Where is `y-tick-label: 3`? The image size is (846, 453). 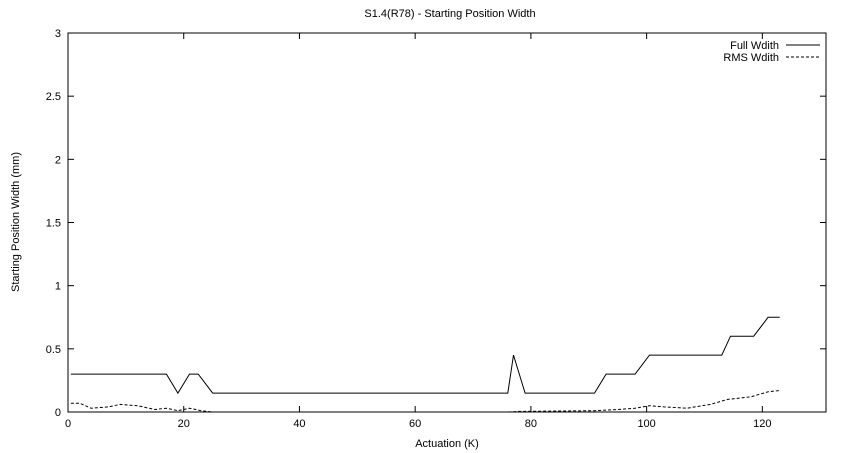 y-tick-label: 3 is located at coordinates (58, 34).